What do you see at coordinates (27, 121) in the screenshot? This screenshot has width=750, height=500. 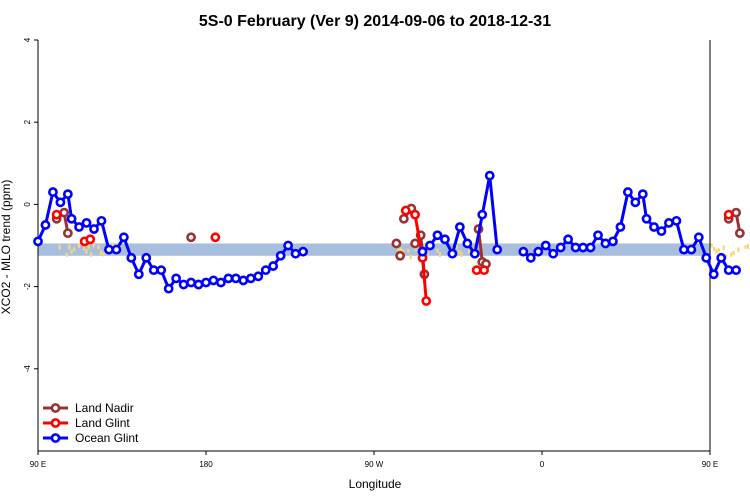 I see `y-tick-label: 2` at bounding box center [27, 121].